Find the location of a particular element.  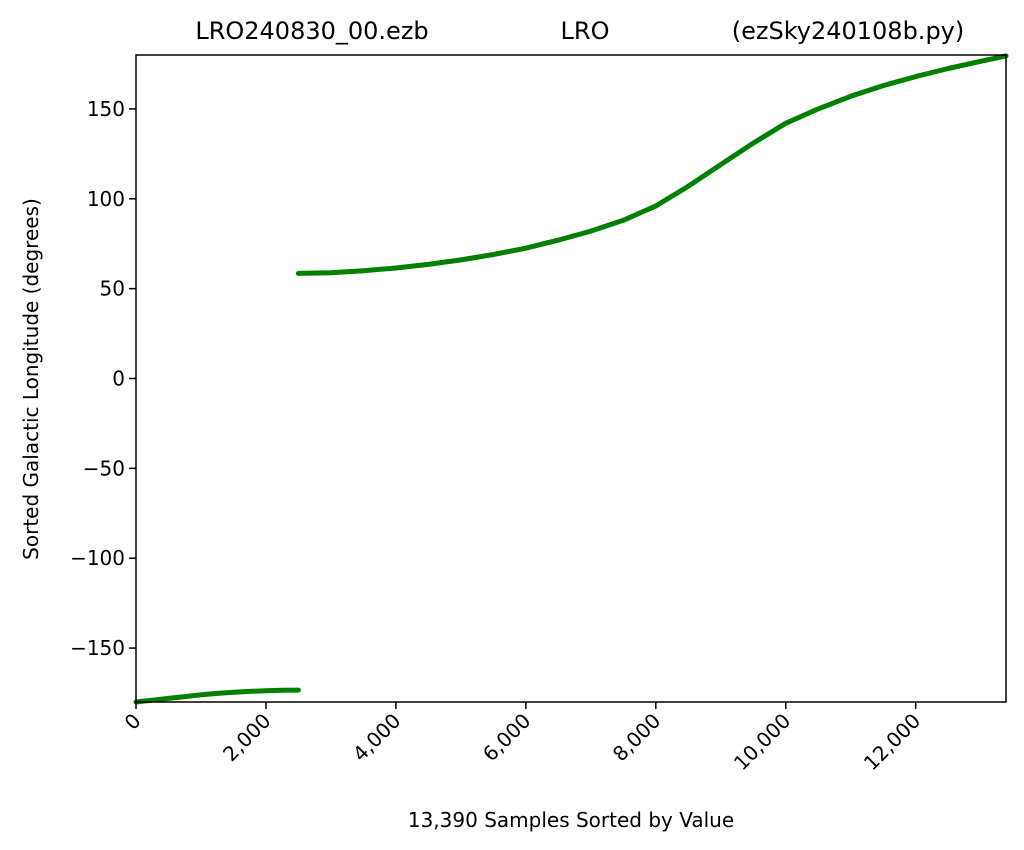

y-tick-label: 0 is located at coordinates (118, 379).